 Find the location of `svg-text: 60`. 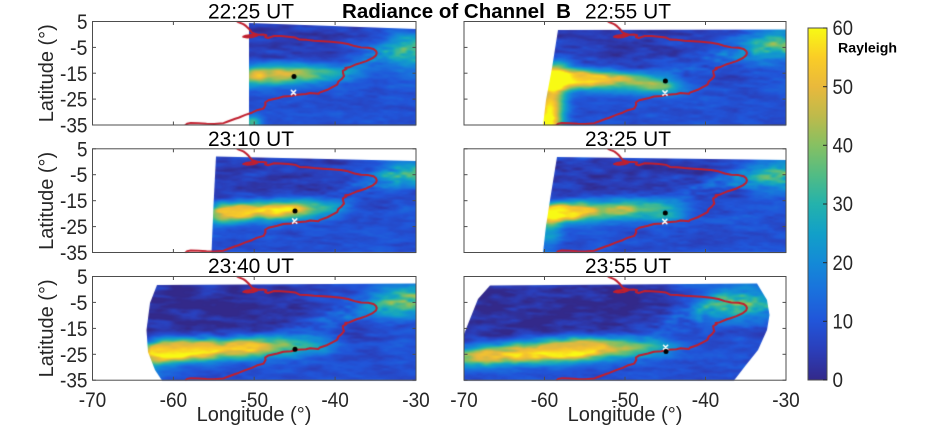

svg-text: 60 is located at coordinates (843, 28).